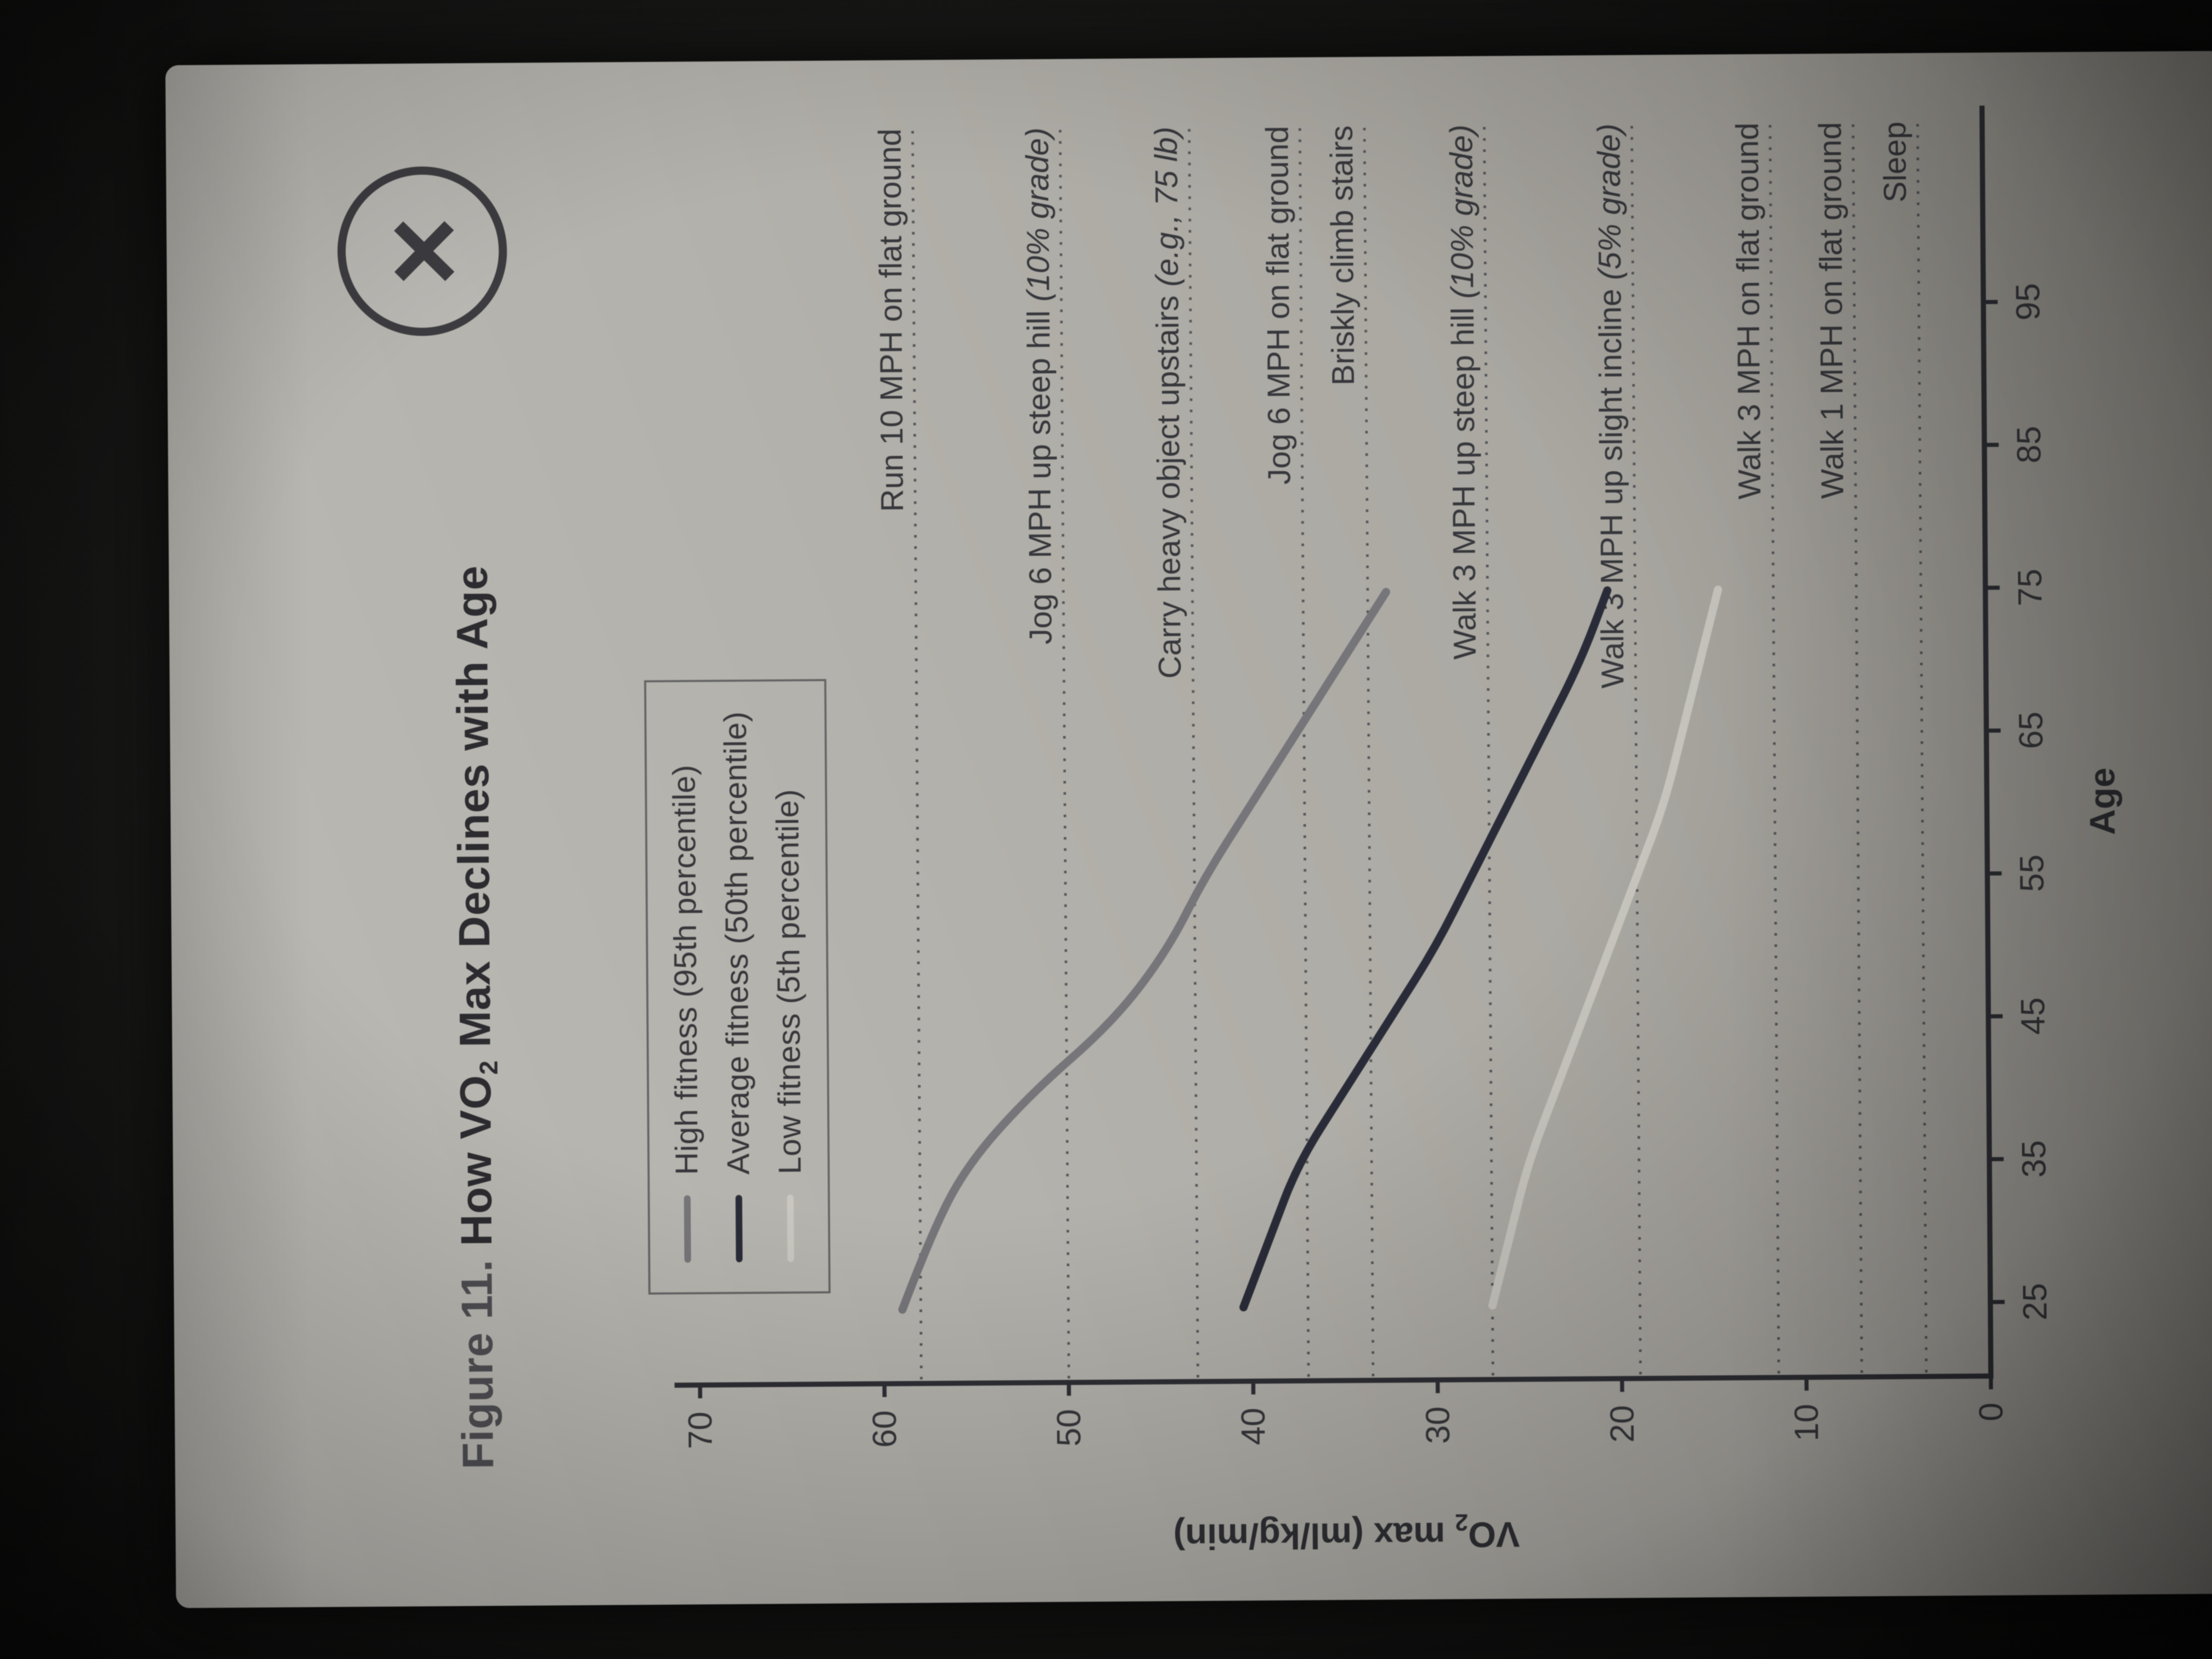  I want to click on x-tick-label: 35, so click(2034, 1159).